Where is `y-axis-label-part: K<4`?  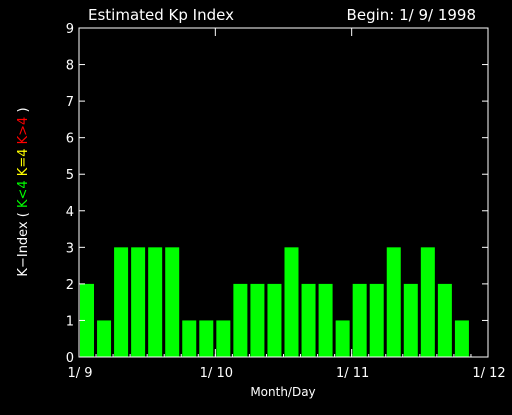
y-axis-label-part: K<4 is located at coordinates (23, 192).